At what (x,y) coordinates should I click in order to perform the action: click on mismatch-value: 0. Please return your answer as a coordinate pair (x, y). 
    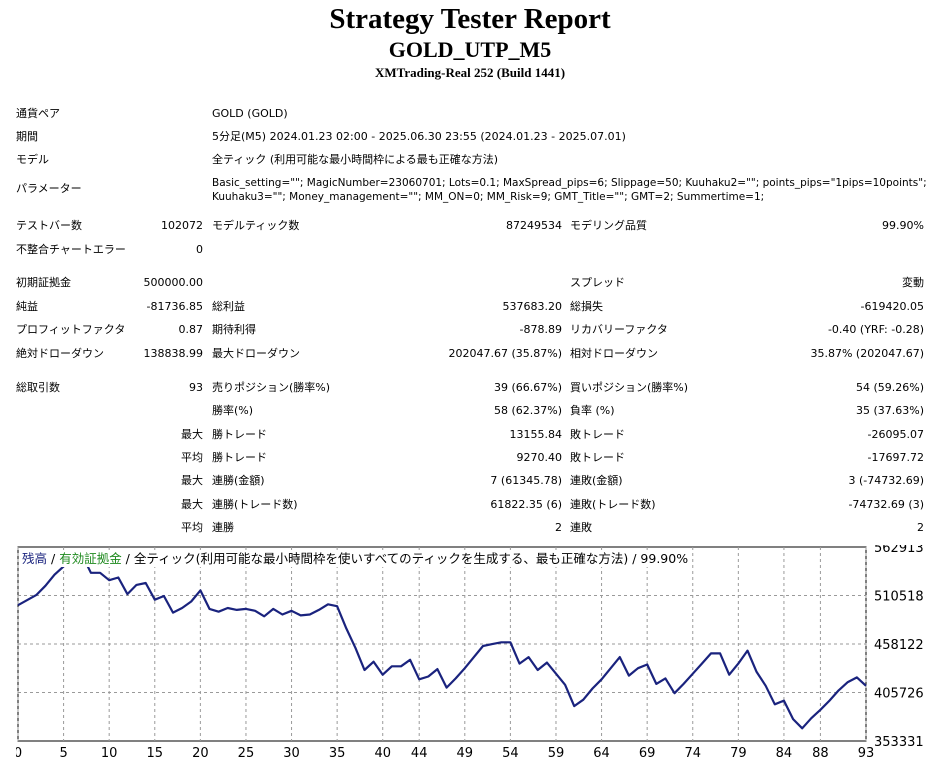
    Looking at the image, I should click on (199, 249).